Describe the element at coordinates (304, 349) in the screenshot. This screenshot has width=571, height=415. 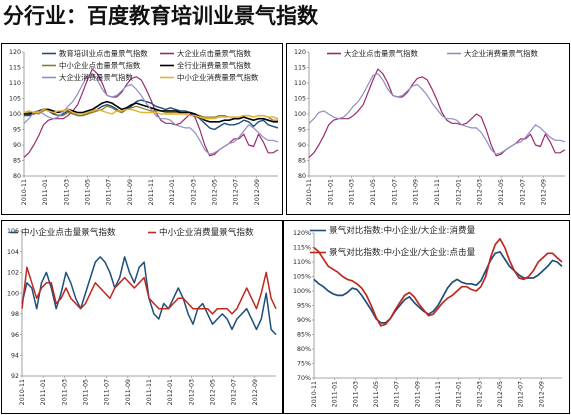
I see `y-tick-label: 80%` at that location.